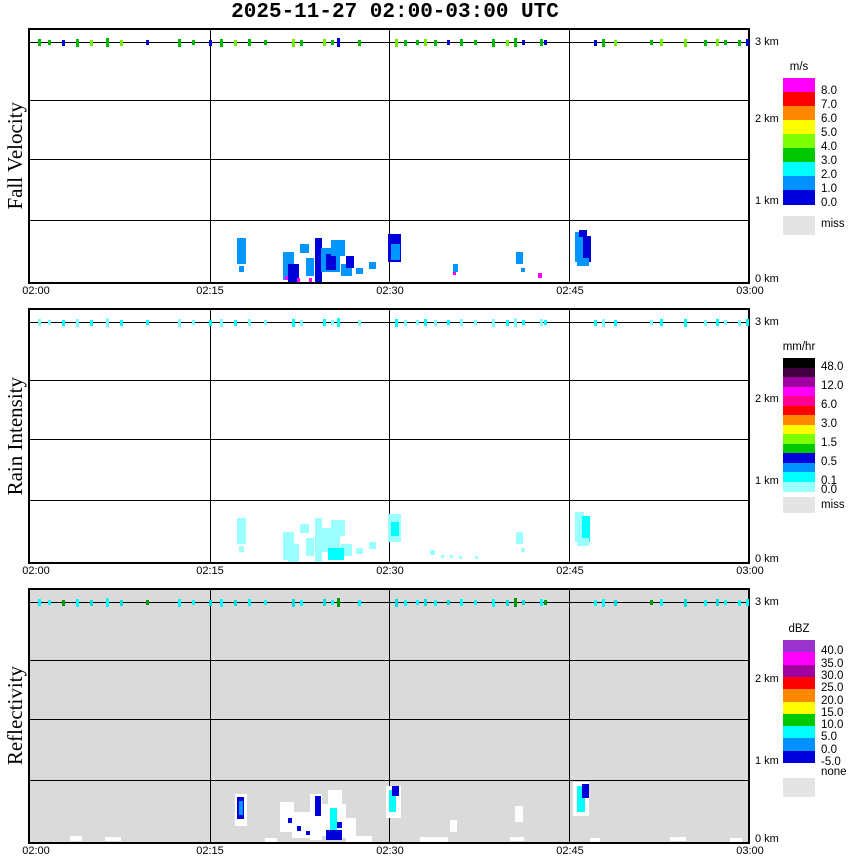 This screenshot has width=850, height=868. I want to click on colorbar-value-label: 15.0, so click(832, 712).